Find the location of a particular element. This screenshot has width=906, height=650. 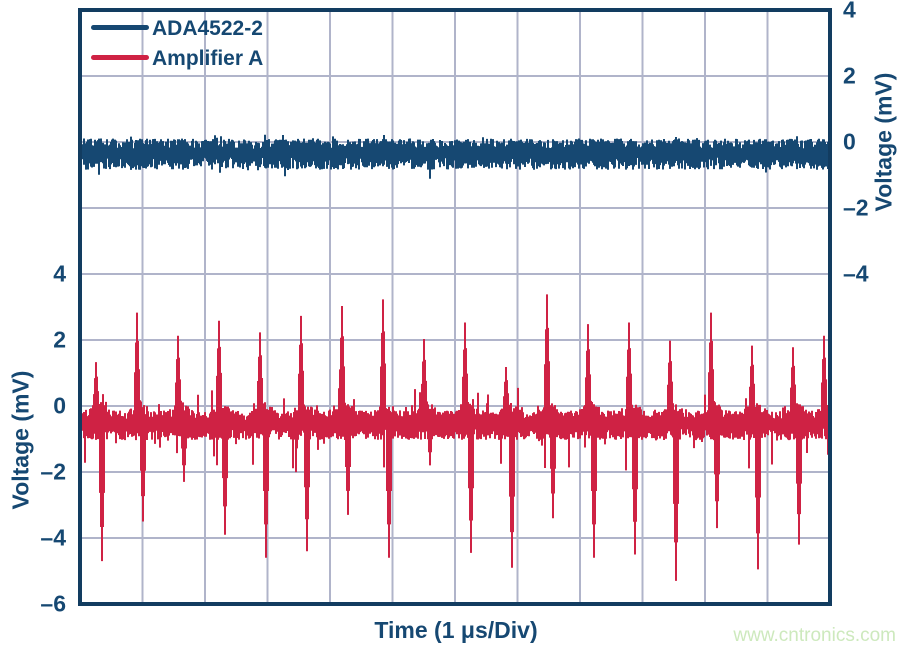

legend-label-amplifier-a: Amplifier A is located at coordinates (208, 58).